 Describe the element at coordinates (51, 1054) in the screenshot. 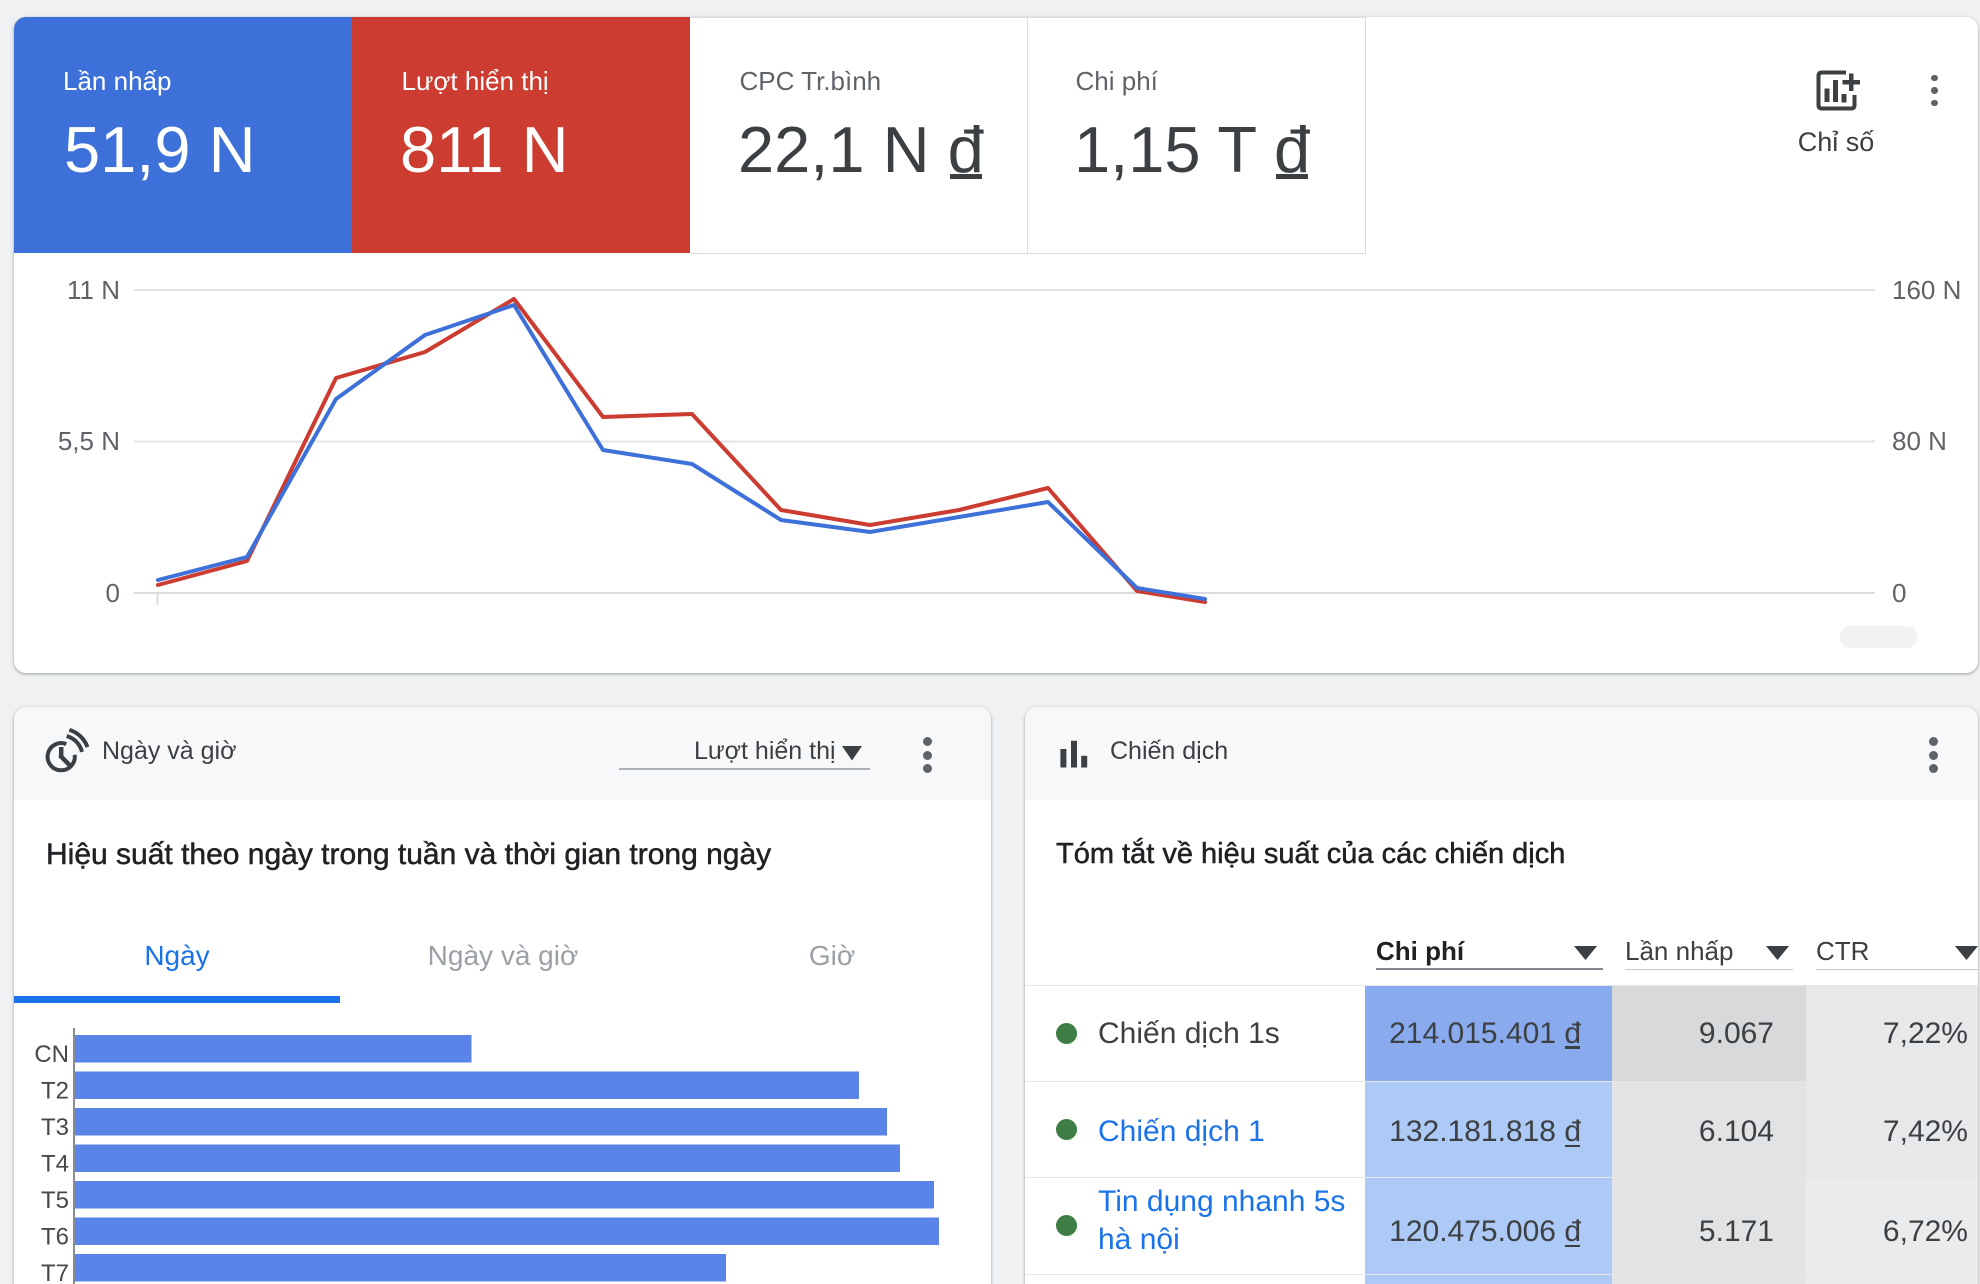

I see `svg-text: CN` at that location.